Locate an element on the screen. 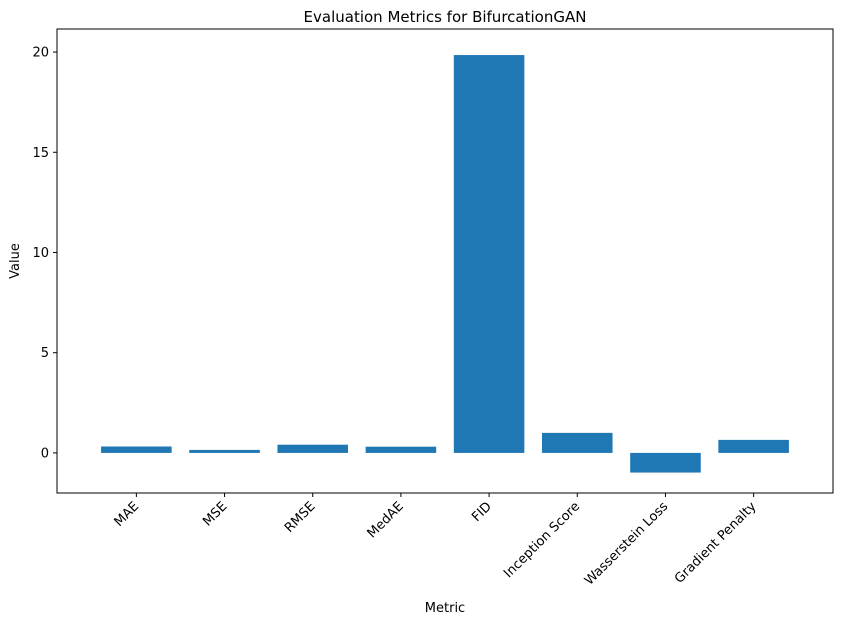 Image resolution: width=841 pixels, height=627 pixels. bar-rmse is located at coordinates (312, 448).